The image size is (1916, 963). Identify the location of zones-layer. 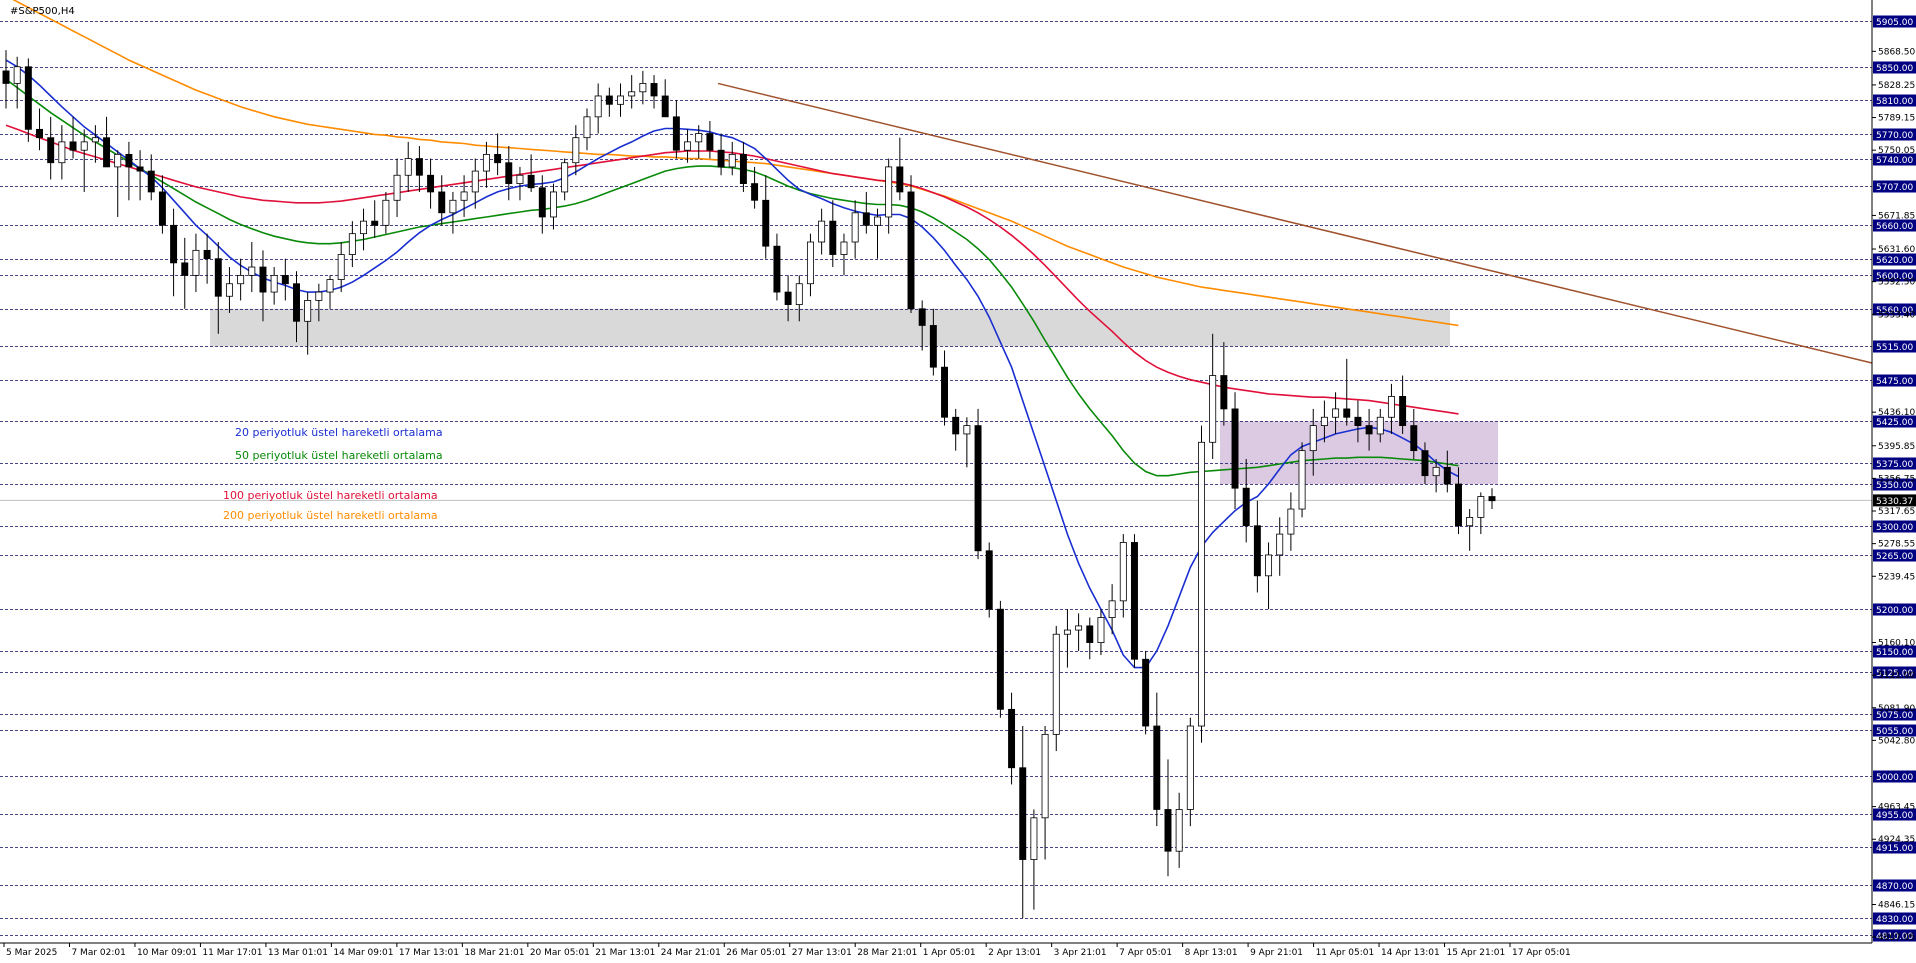
(854, 396).